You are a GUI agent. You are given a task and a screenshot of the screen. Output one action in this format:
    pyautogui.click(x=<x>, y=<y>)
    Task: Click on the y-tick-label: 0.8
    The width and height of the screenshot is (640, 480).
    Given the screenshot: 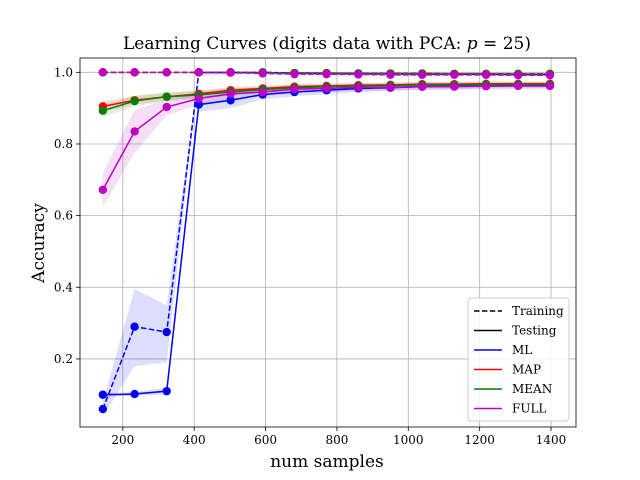 What is the action you would take?
    pyautogui.click(x=63, y=144)
    